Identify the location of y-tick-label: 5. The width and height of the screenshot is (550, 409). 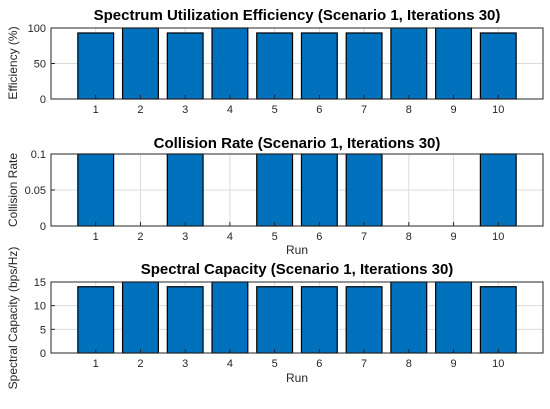
(43, 330).